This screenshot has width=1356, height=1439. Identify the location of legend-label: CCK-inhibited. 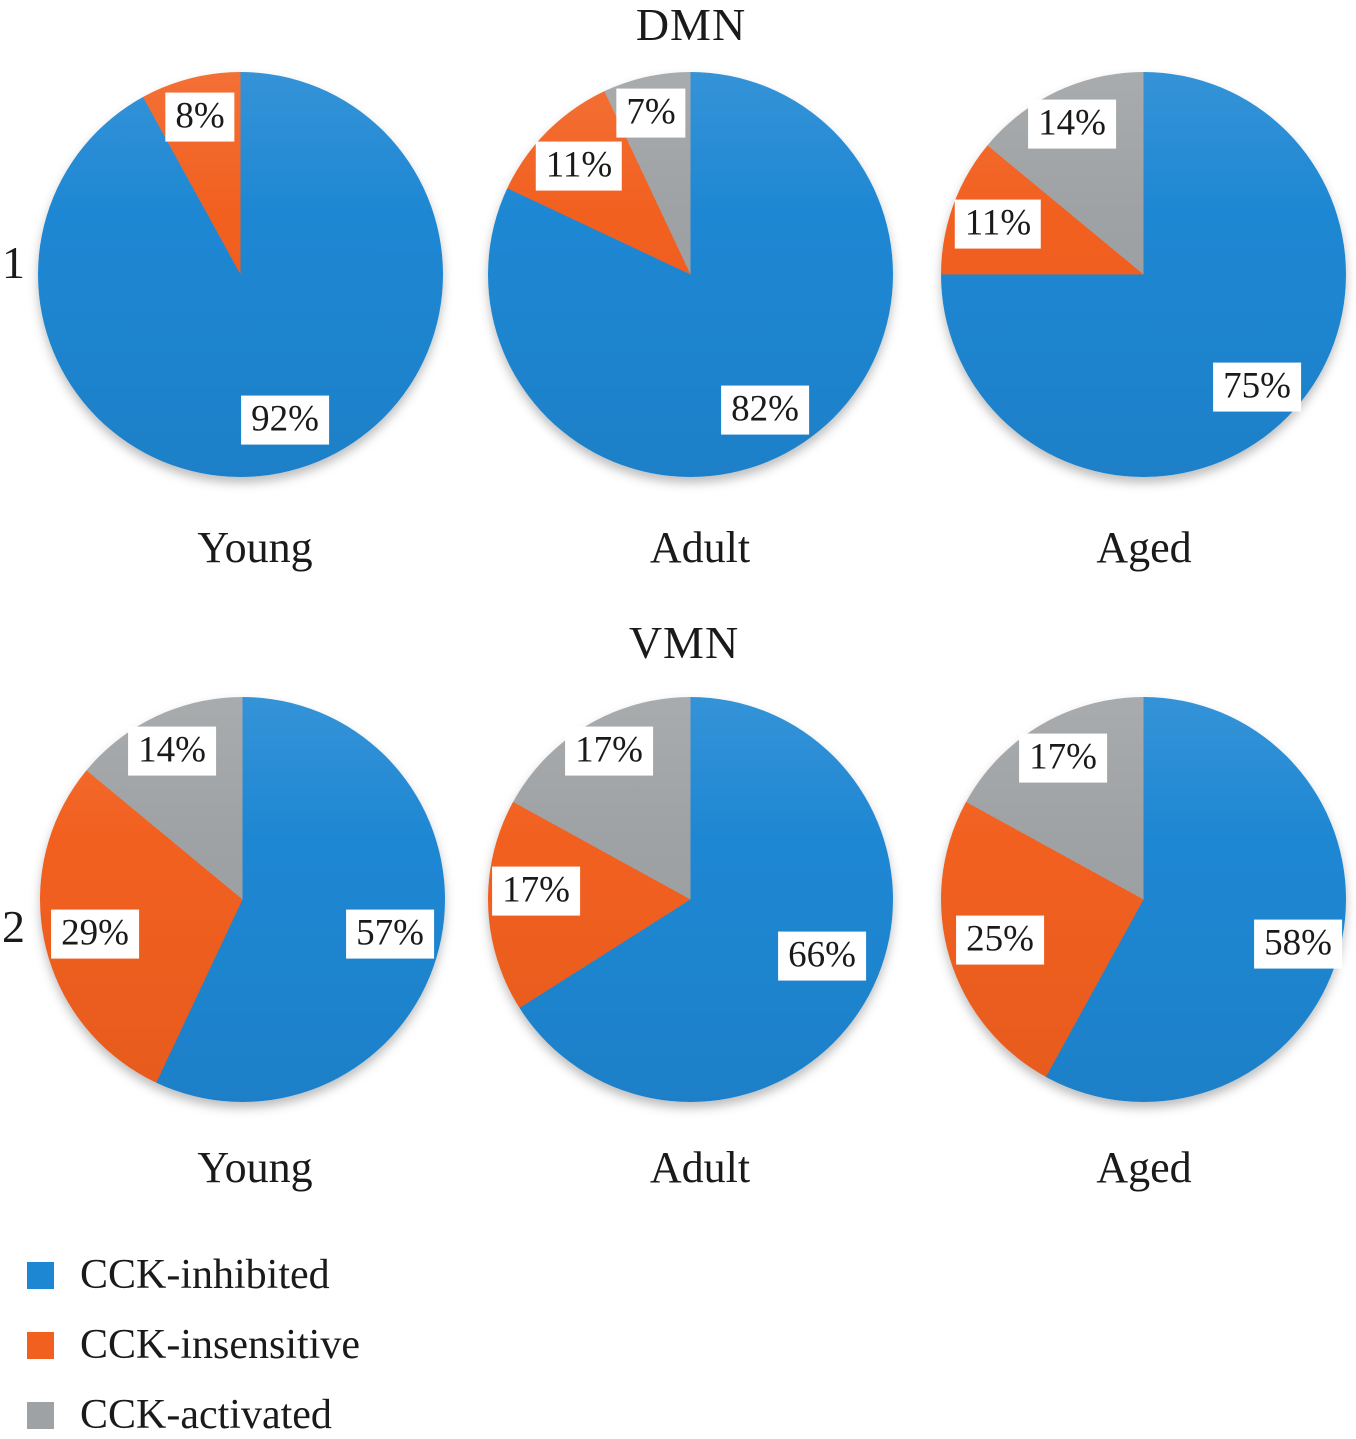
(205, 1275).